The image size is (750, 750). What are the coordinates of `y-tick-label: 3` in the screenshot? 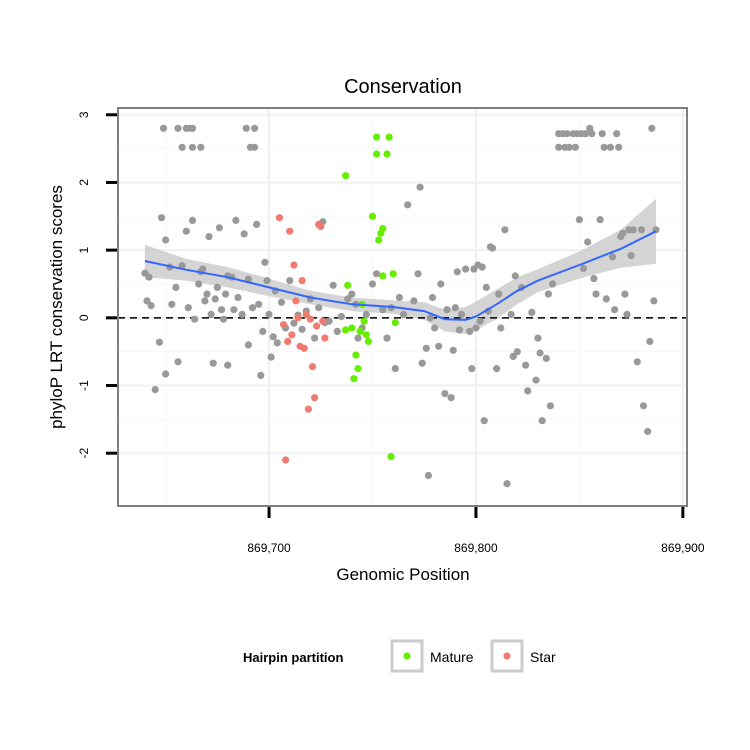 It's located at (84, 114).